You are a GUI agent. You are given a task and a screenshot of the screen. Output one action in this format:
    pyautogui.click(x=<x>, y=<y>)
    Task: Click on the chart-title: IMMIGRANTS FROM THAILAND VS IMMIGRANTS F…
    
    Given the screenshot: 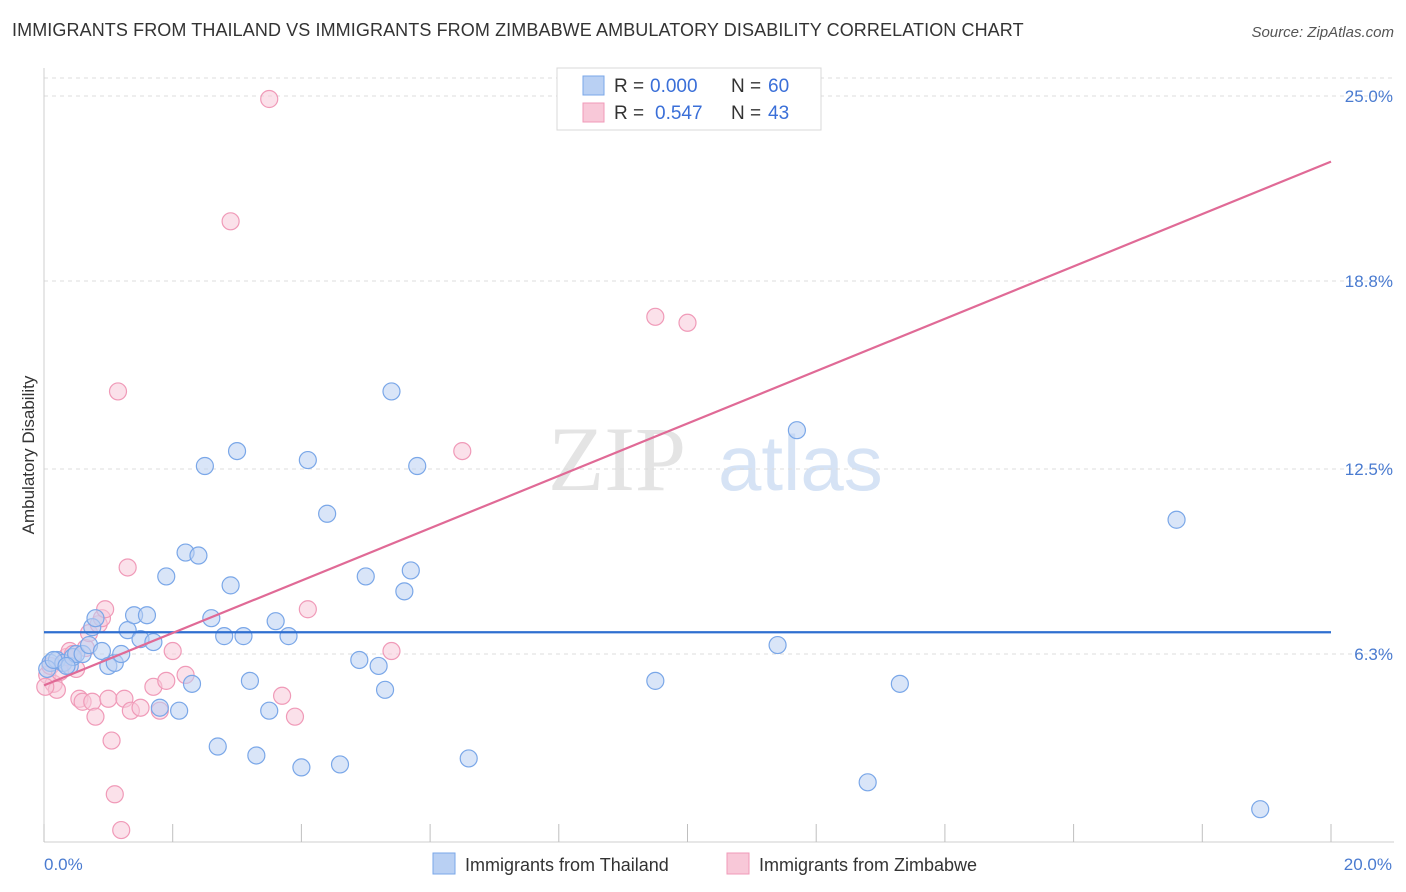 What is the action you would take?
    pyautogui.click(x=518, y=30)
    